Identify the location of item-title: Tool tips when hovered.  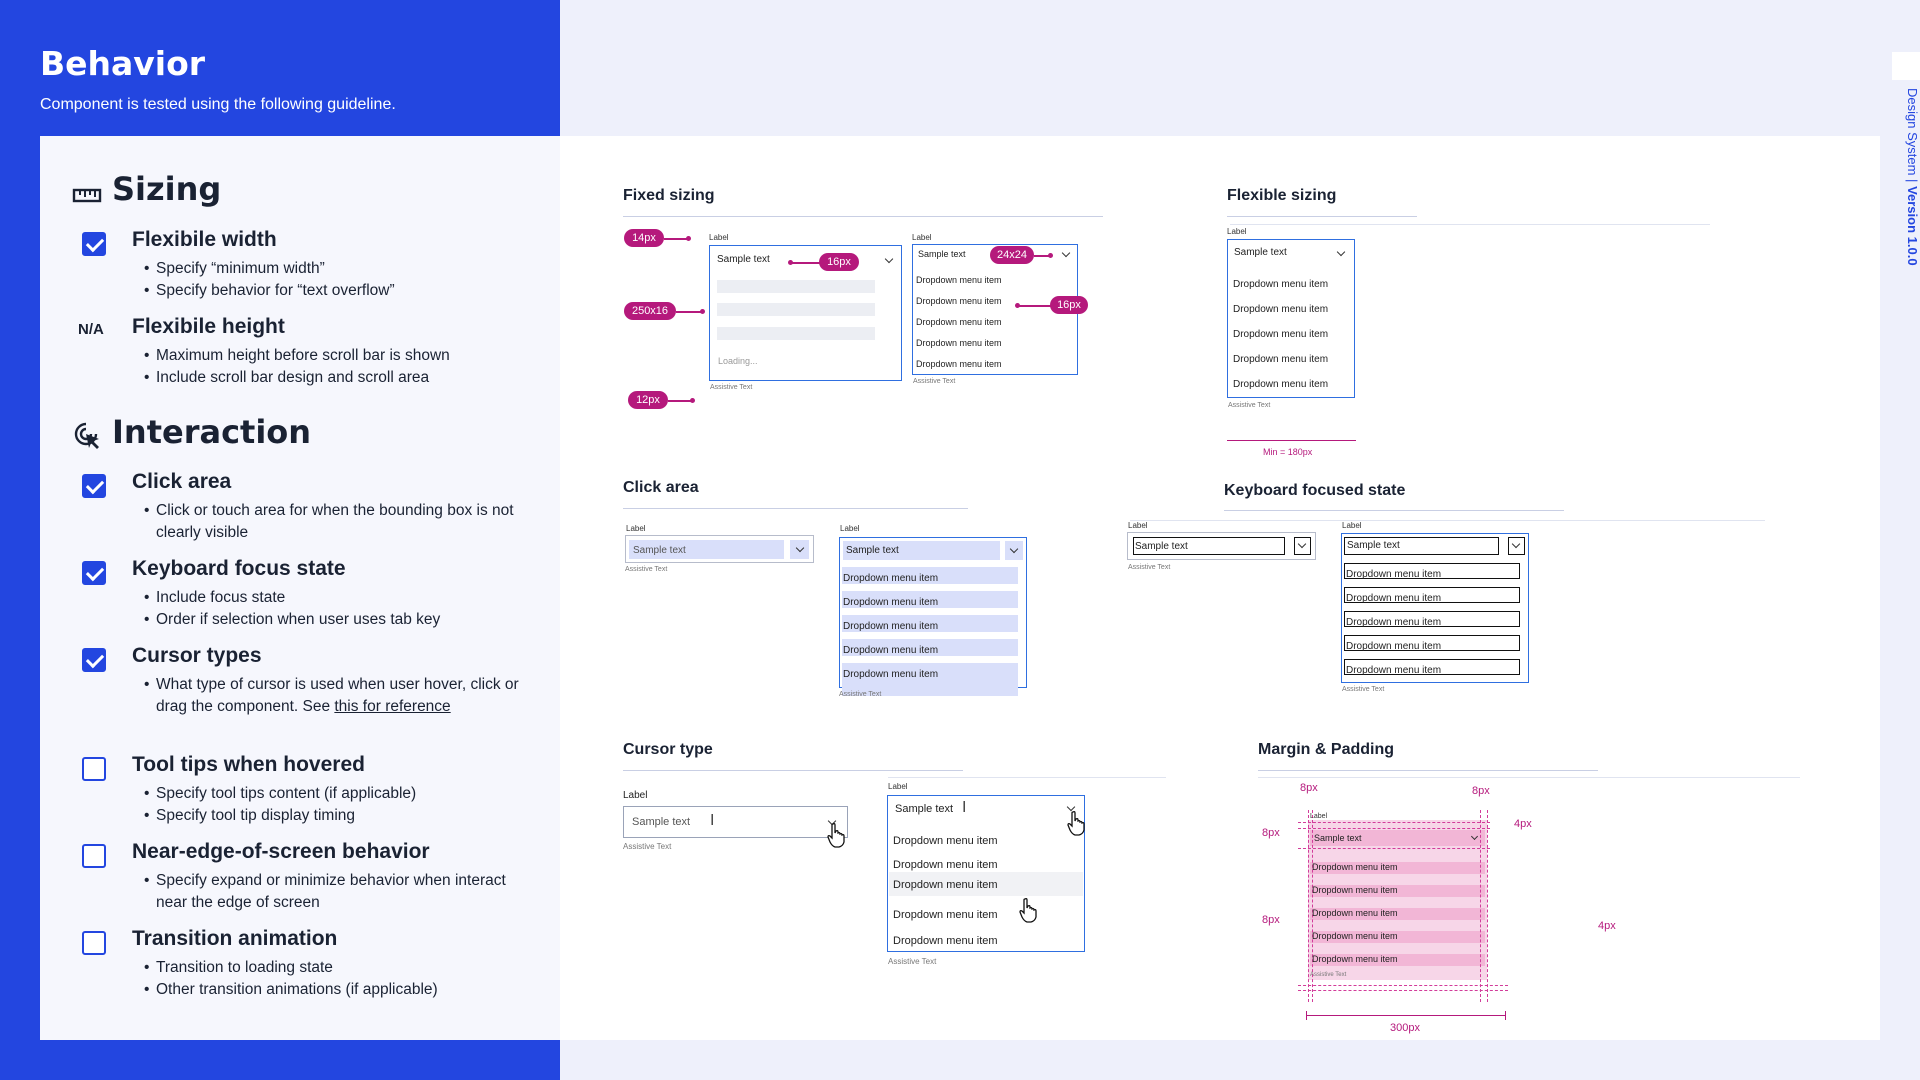
(248, 764).